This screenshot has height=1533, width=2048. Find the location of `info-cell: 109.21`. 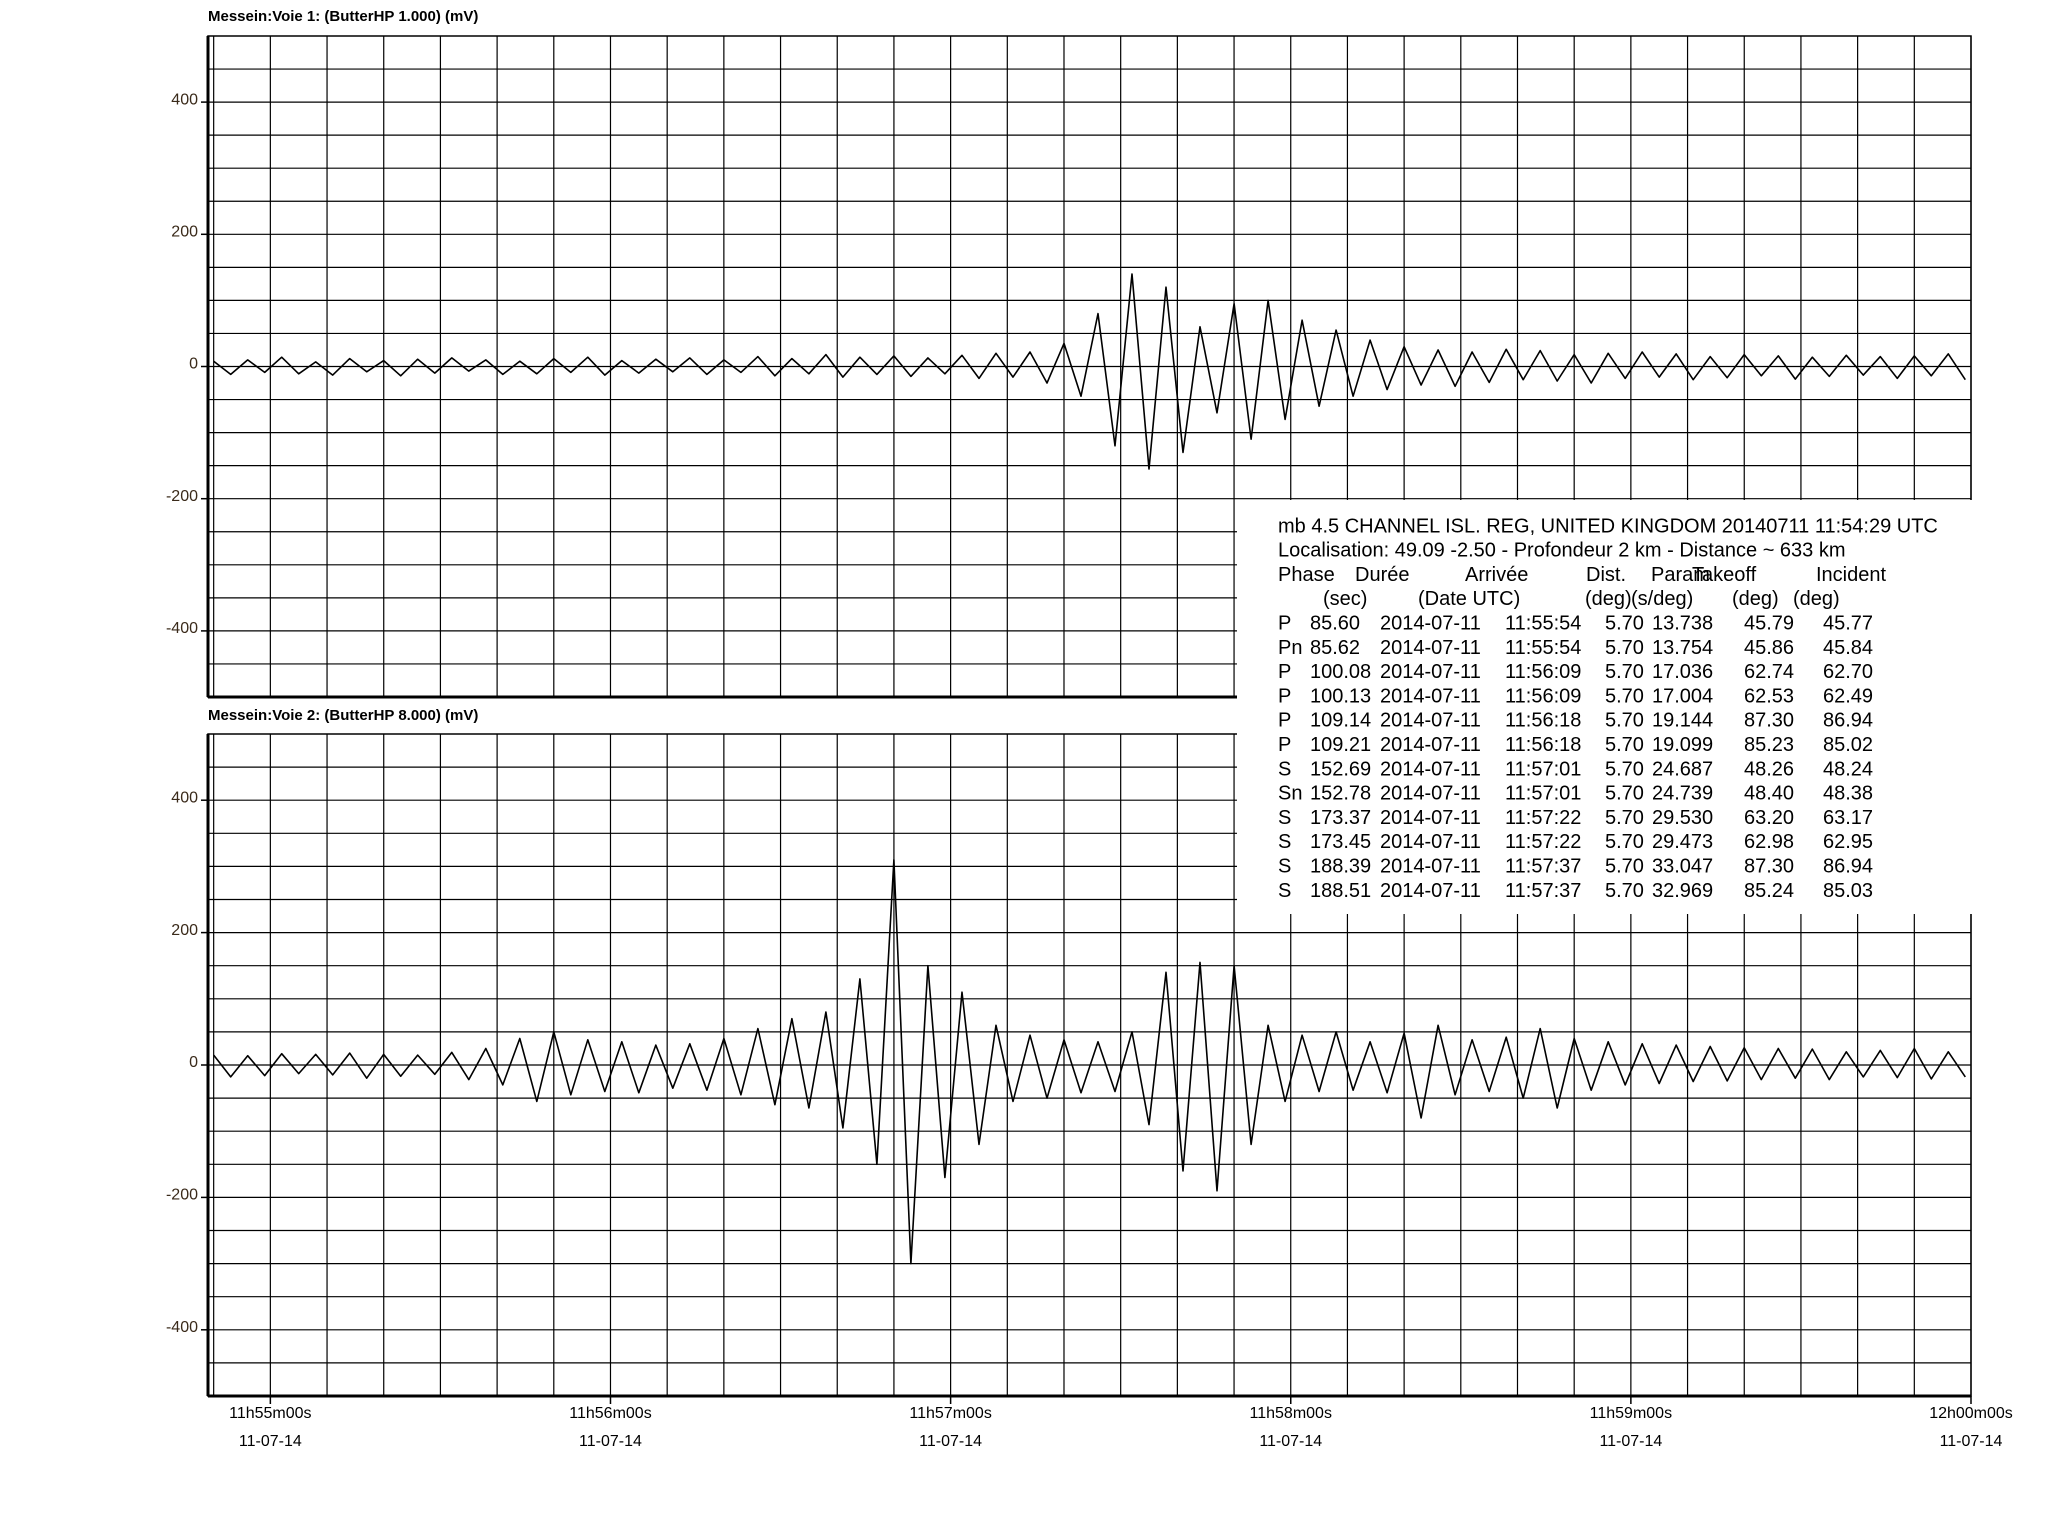

info-cell: 109.21 is located at coordinates (1340, 745).